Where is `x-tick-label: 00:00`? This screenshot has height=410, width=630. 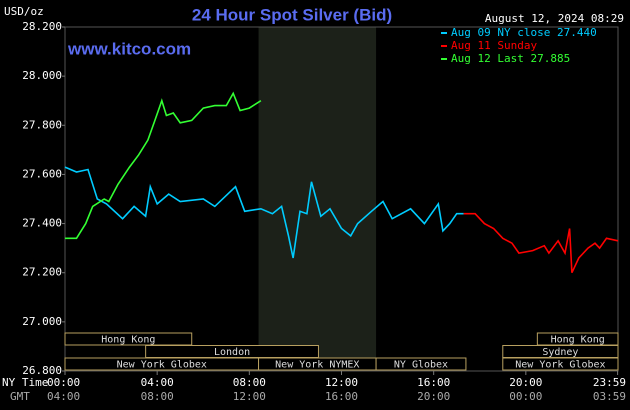 x-tick-label: 00:00 is located at coordinates (63, 382).